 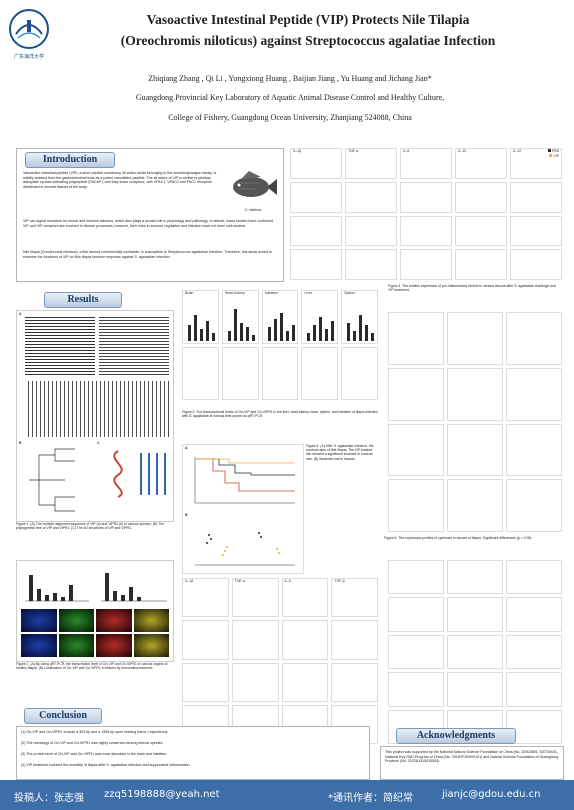 I want to click on fig7-col-label-2: TNF-α, so click(x=240, y=581).